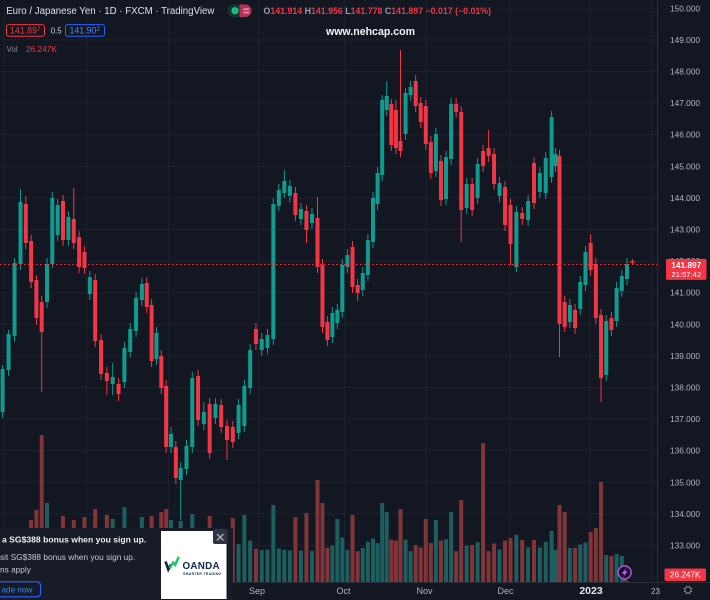  What do you see at coordinates (74, 539) in the screenshot?
I see `svg-text:a SG$388 bonus when you sign u: a SG$388 bonus when you sign up.` at bounding box center [74, 539].